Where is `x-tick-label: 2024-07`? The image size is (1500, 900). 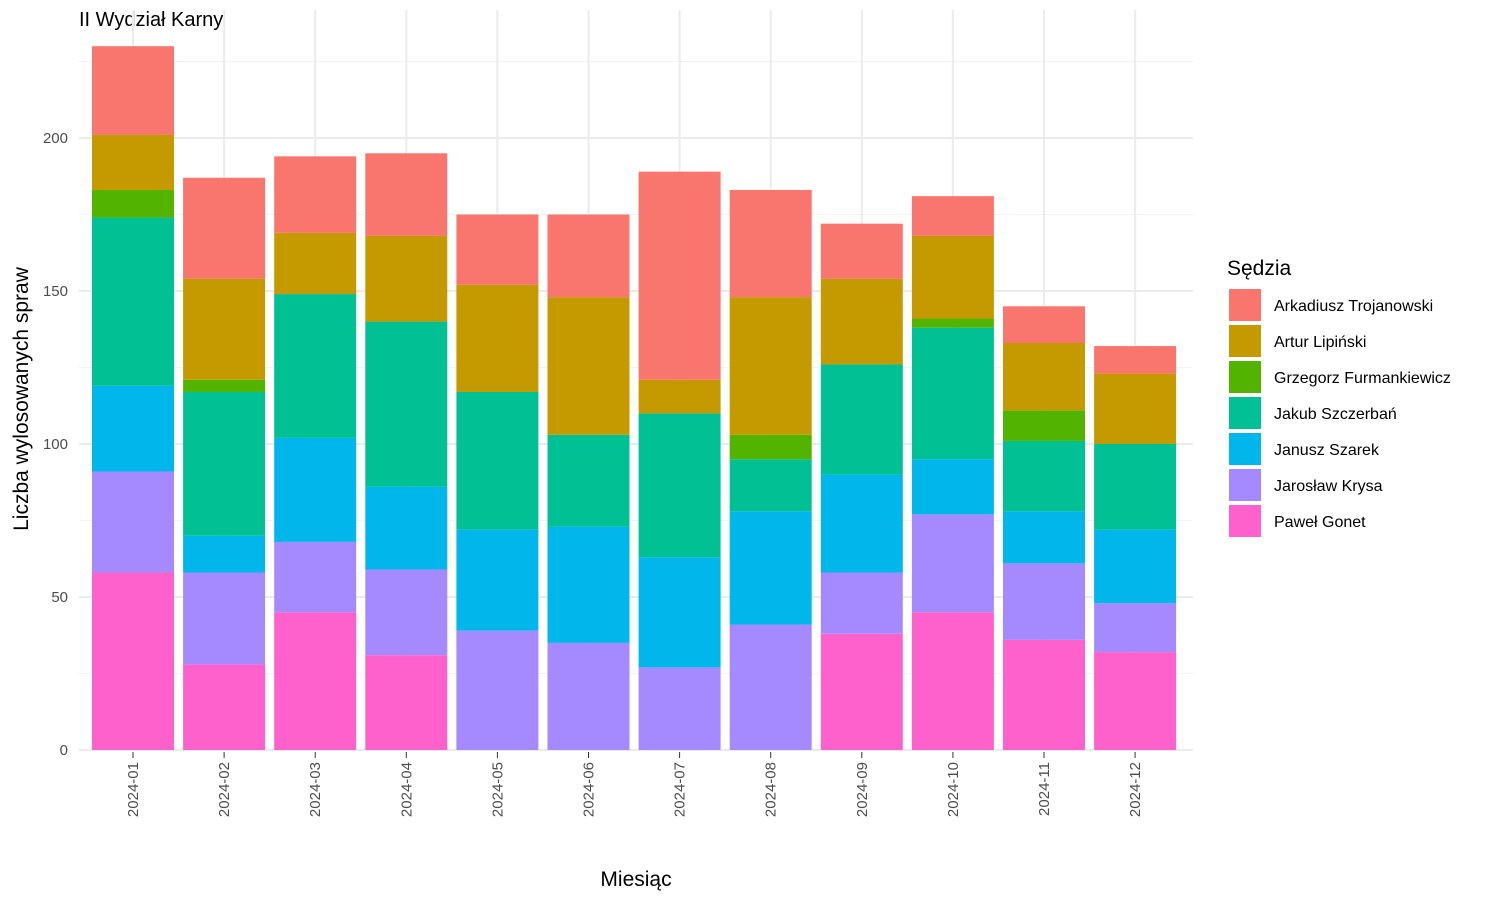
x-tick-label: 2024-07 is located at coordinates (680, 789).